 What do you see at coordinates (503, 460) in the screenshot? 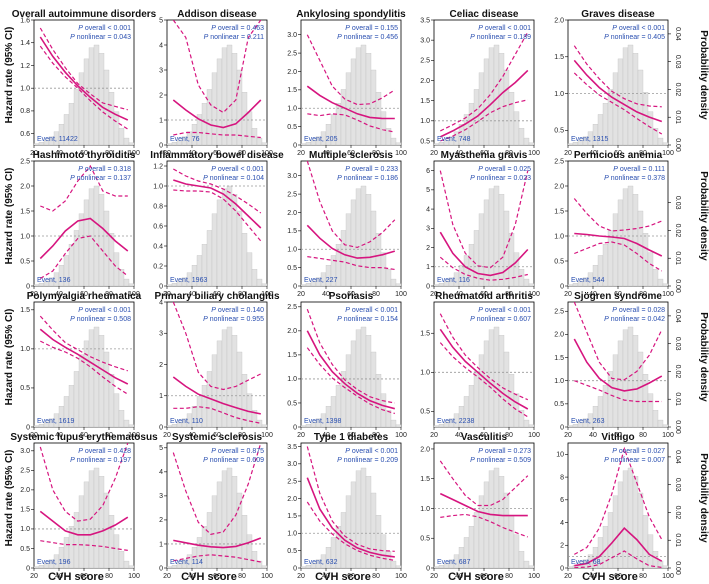
I see `p-nonlinear-value: nonlinear = 0.509` at bounding box center [503, 460].